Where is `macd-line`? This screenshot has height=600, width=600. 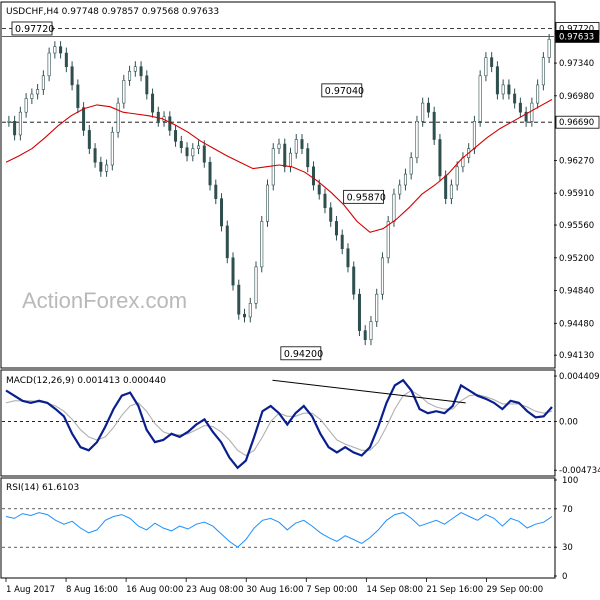 macd-line is located at coordinates (279, 424).